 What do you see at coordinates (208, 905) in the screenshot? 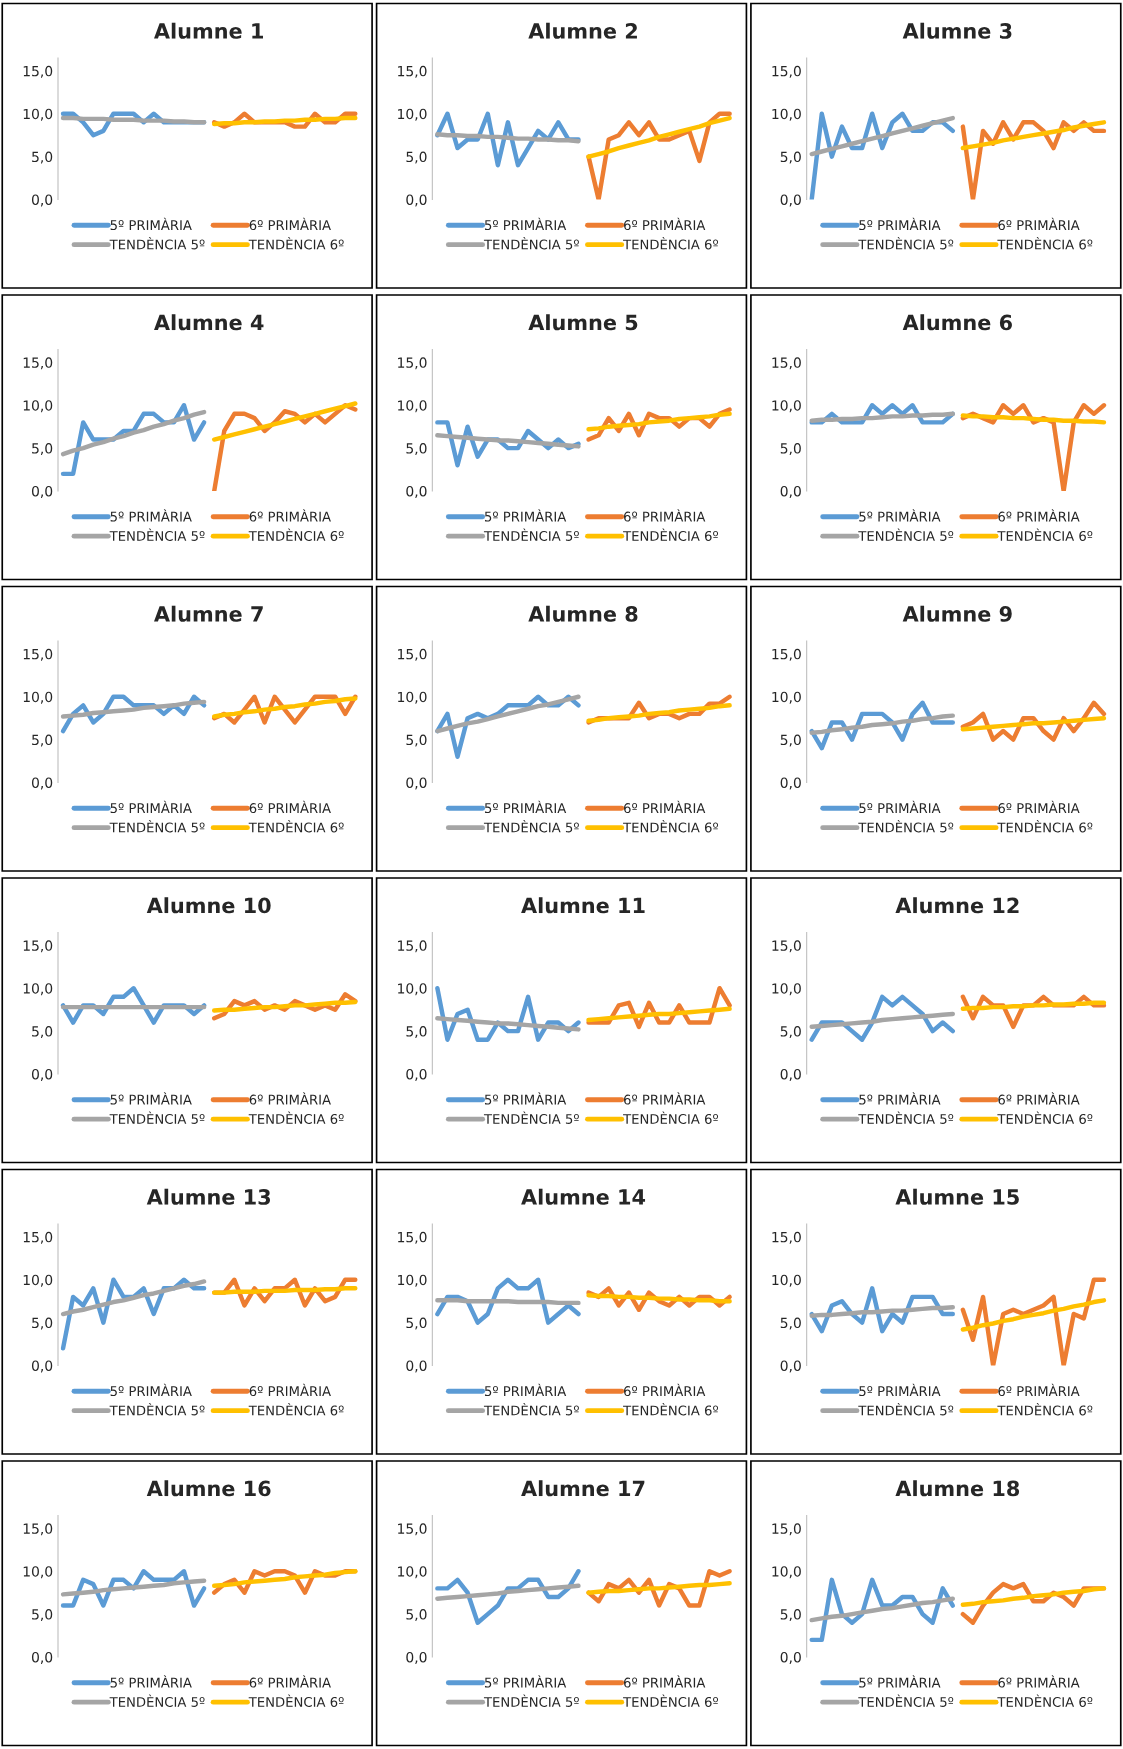
I see `chart-title: Alumne 10` at bounding box center [208, 905].